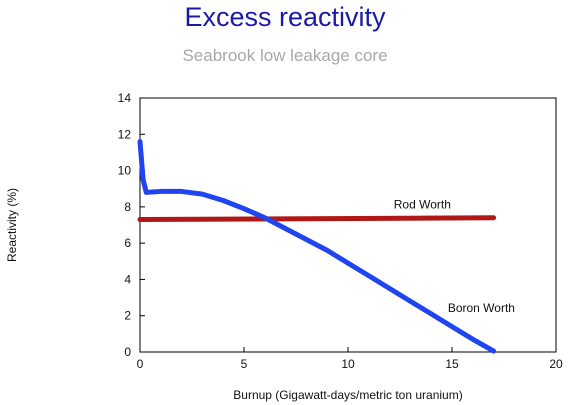 This screenshot has height=405, width=570. What do you see at coordinates (12, 225) in the screenshot?
I see `y-axis-label: Reactivity (%)` at bounding box center [12, 225].